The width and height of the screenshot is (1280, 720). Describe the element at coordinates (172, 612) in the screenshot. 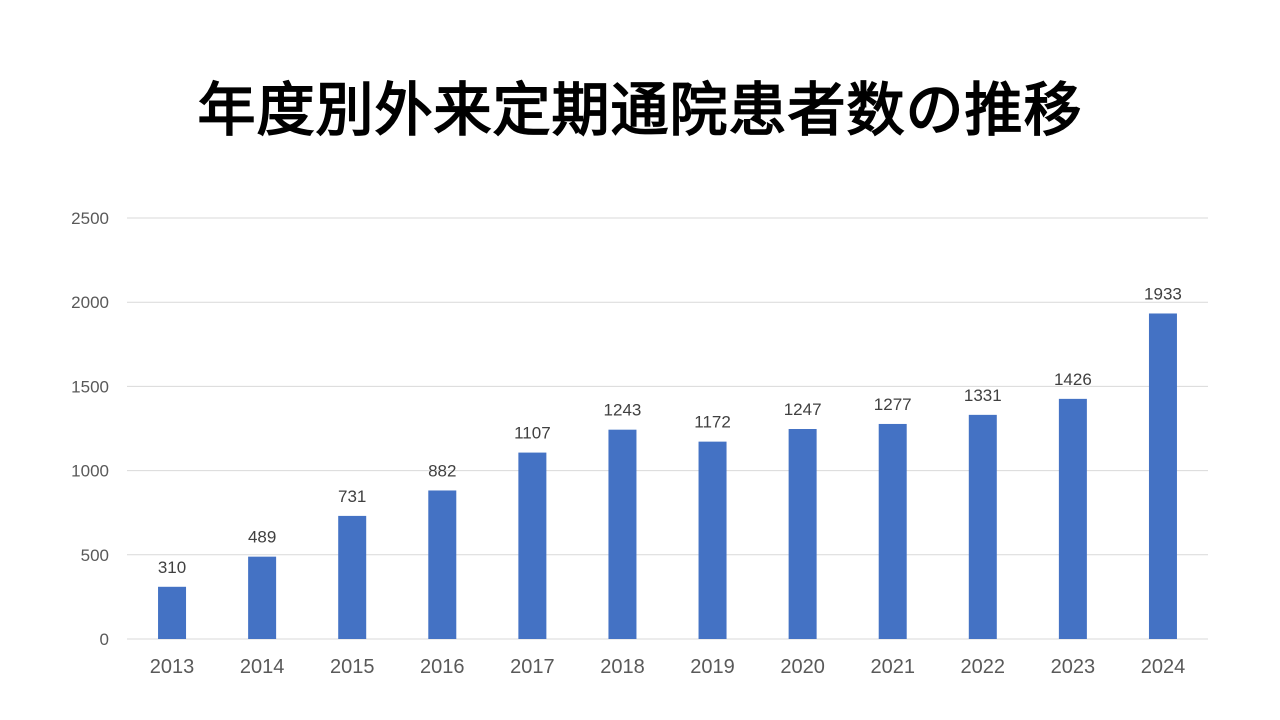

I see `bar-2013` at that location.